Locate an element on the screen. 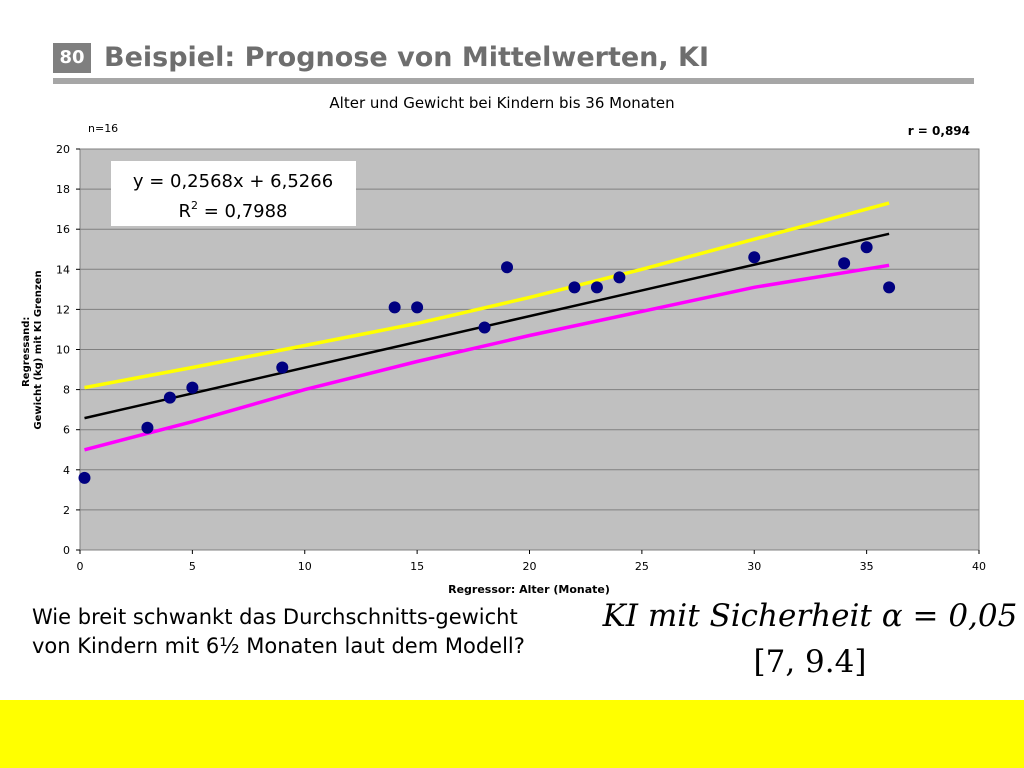 This screenshot has width=1024, height=768. y-tick-label: 0 is located at coordinates (66, 550).